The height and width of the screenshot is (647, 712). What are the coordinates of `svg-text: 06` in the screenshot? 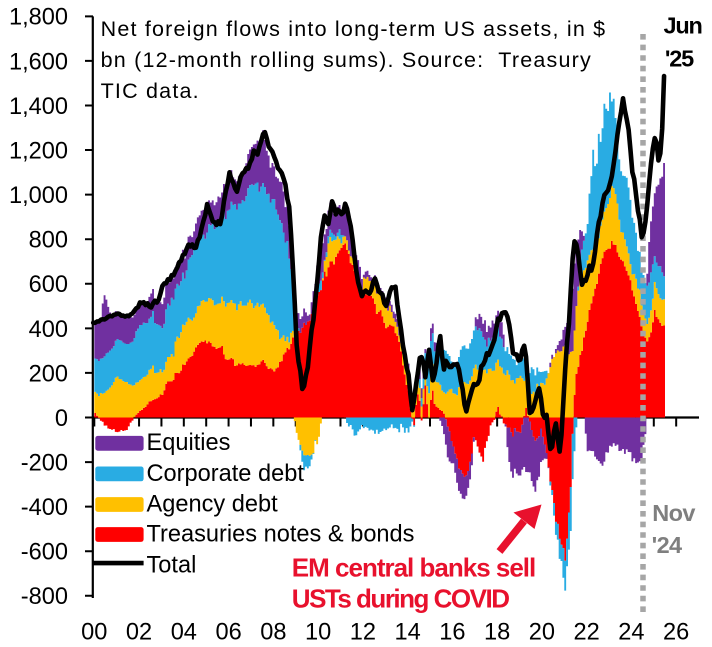 It's located at (228, 633).